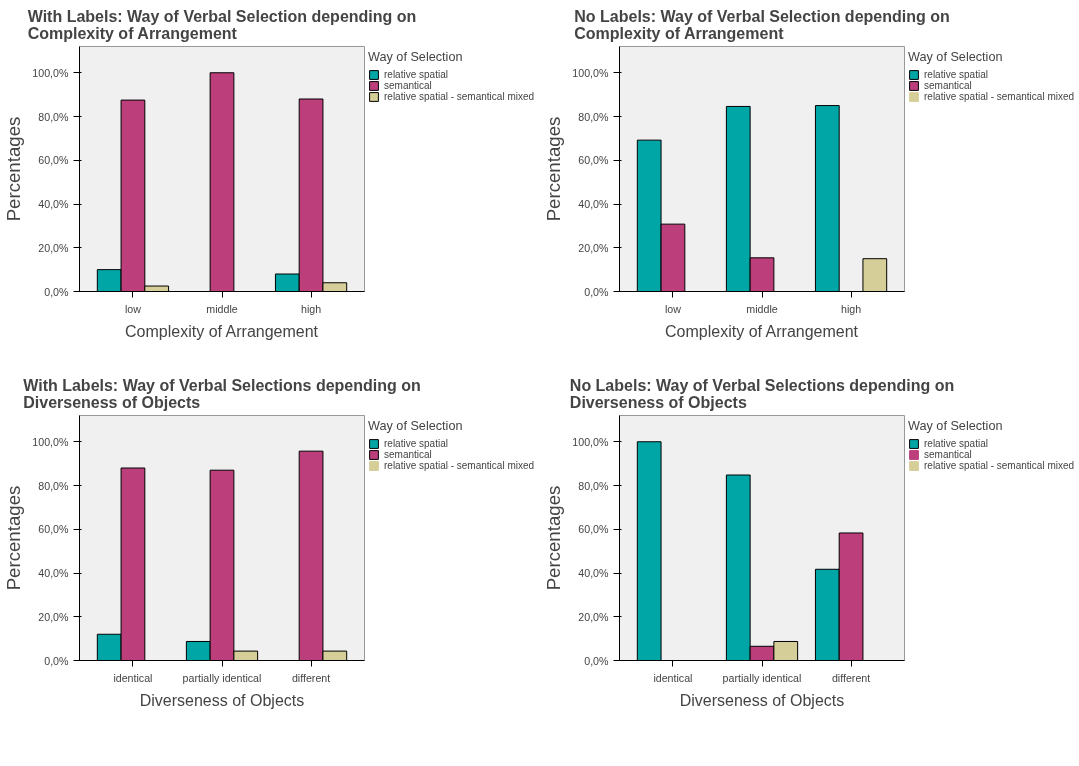  Describe the element at coordinates (762, 24) in the screenshot. I see `chart-title: No Labels: Way of Verbal Selection depending on Complexity of Arrangement` at that location.